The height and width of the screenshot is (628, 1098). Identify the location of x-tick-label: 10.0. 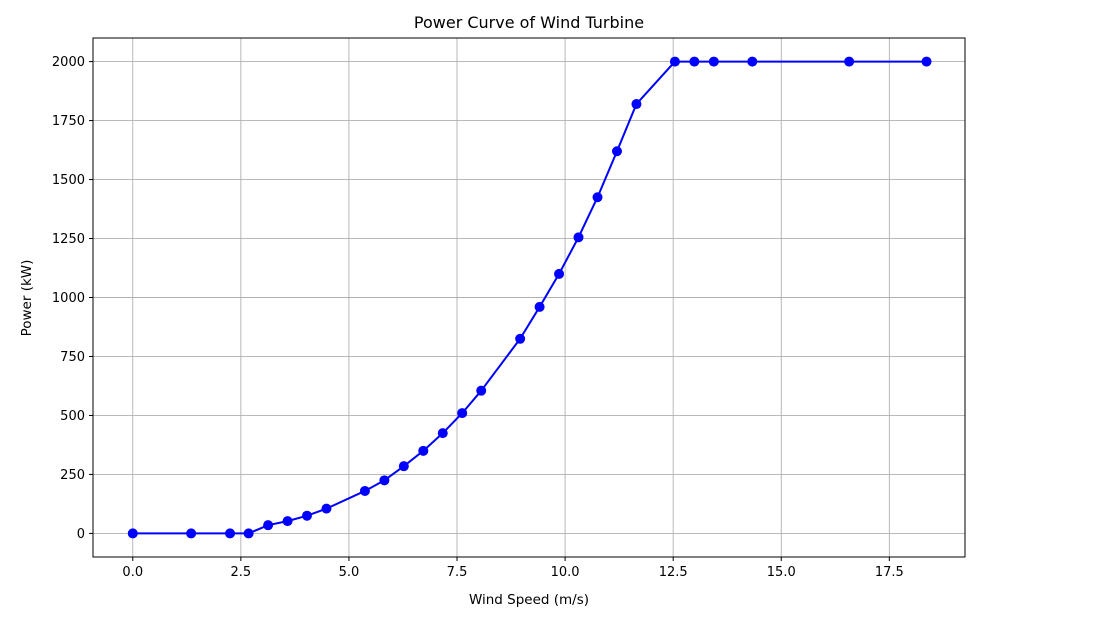
(565, 572).